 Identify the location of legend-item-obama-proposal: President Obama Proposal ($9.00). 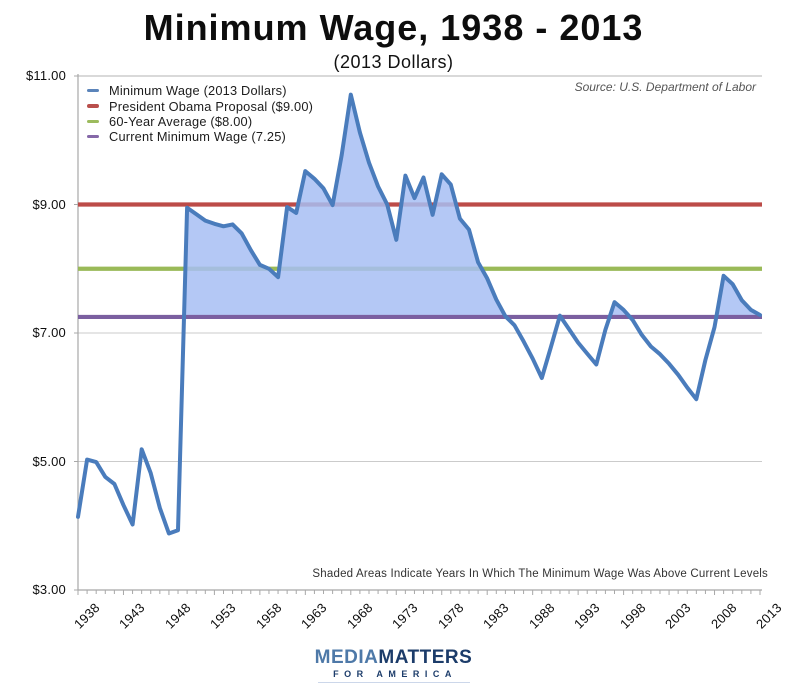
(200, 106).